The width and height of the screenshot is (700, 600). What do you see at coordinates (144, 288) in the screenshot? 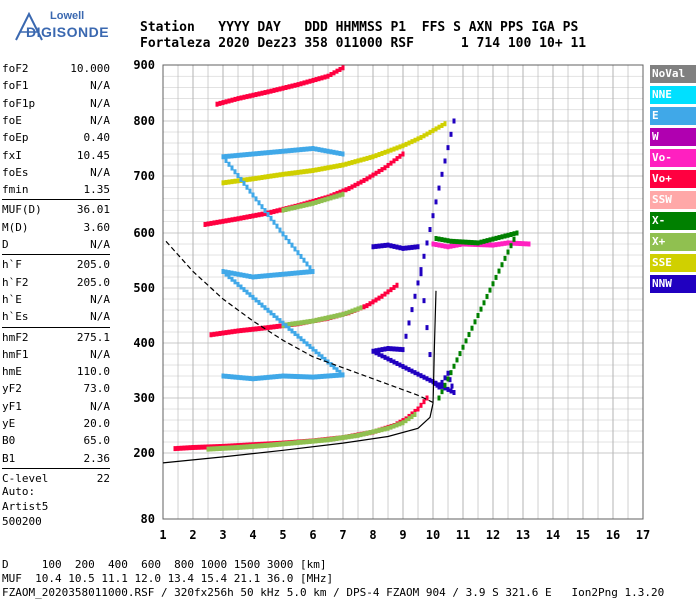
I see `y-tick-label: 500` at bounding box center [144, 288].